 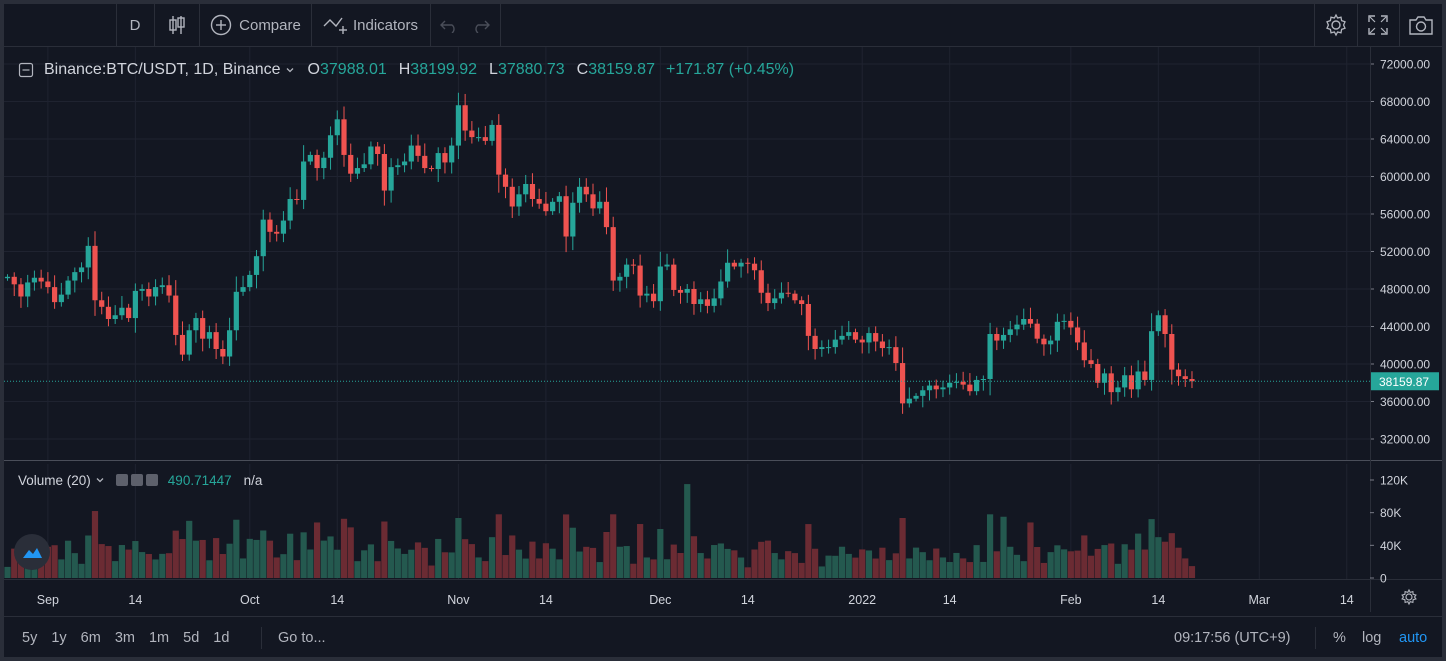 What do you see at coordinates (59, 637) in the screenshot?
I see `range-1y: 1y` at bounding box center [59, 637].